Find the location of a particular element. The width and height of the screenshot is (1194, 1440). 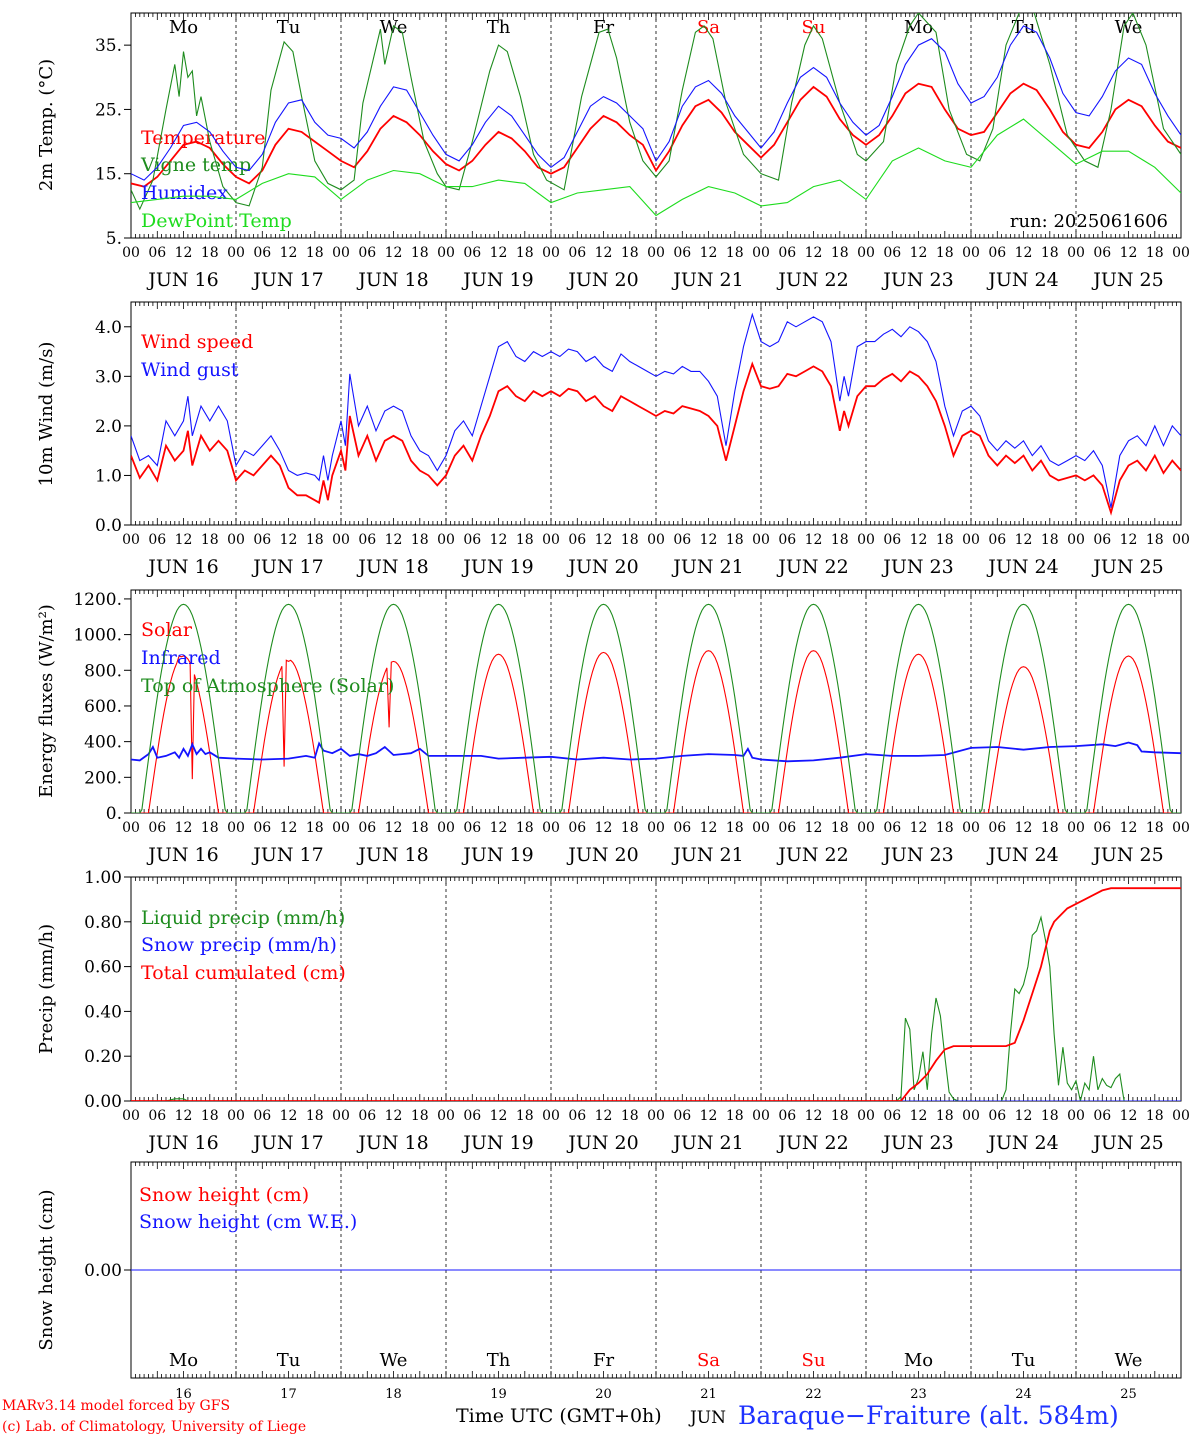

day-number: 16 is located at coordinates (183, 1394).